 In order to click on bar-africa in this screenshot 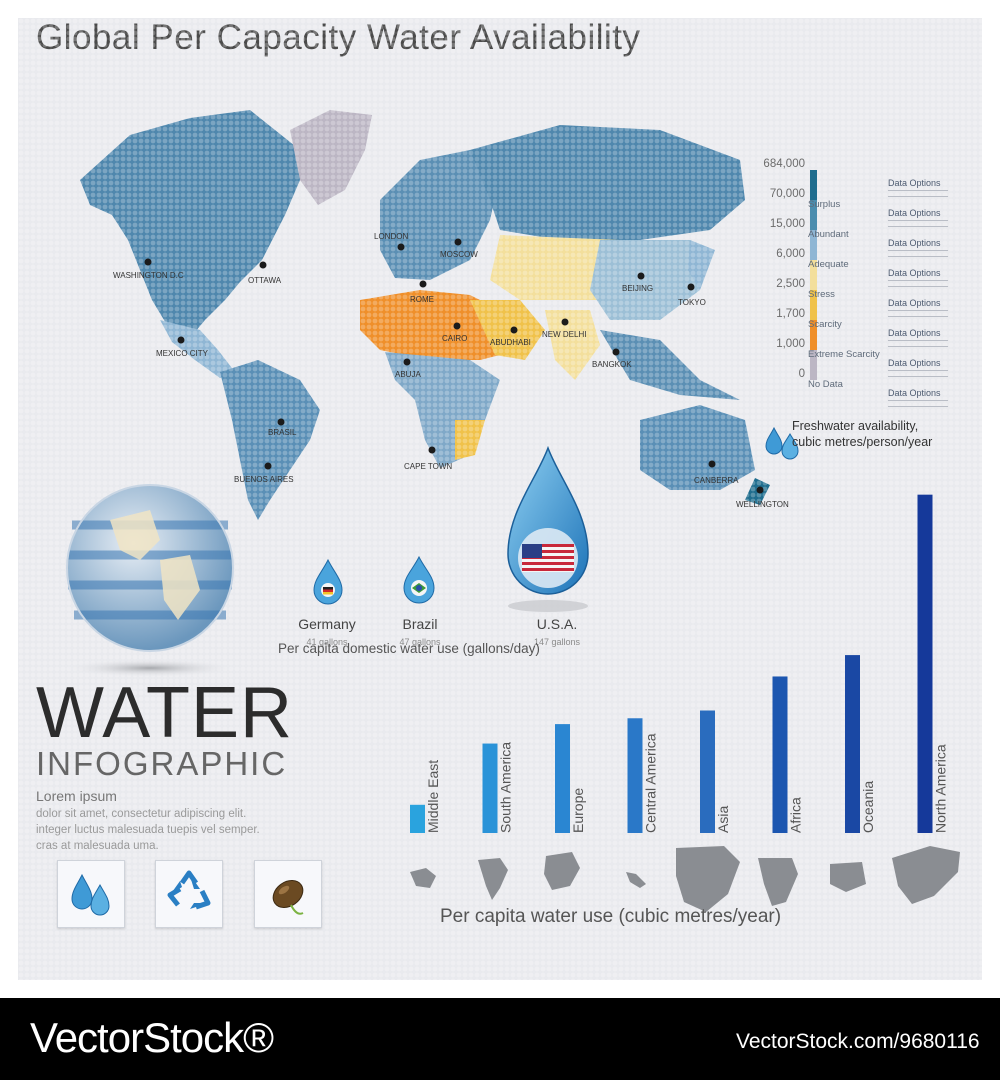, I will do `click(780, 754)`.